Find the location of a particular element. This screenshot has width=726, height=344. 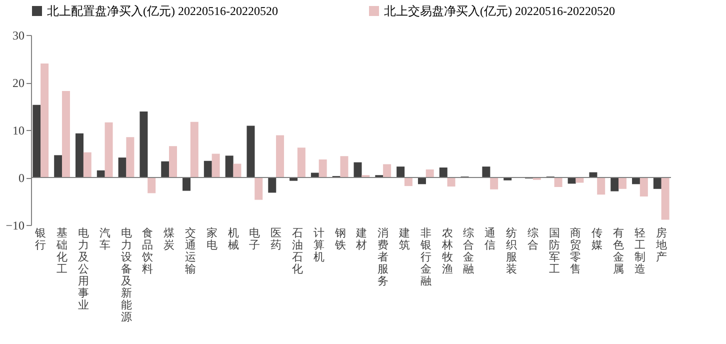

x-tick-label: 电力设备及新能源 is located at coordinates (126, 275).